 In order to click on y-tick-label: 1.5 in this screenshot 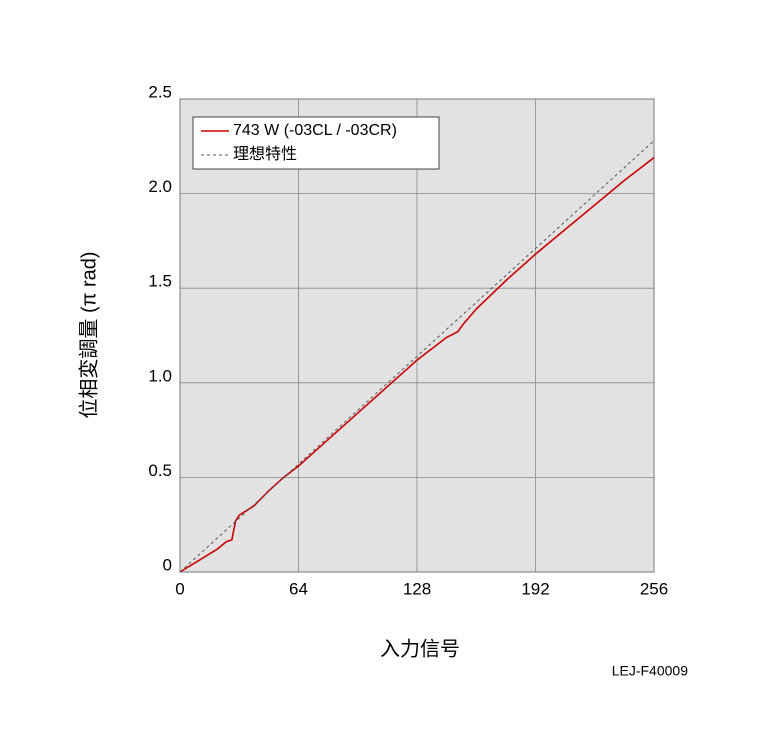, I will do `click(160, 281)`.